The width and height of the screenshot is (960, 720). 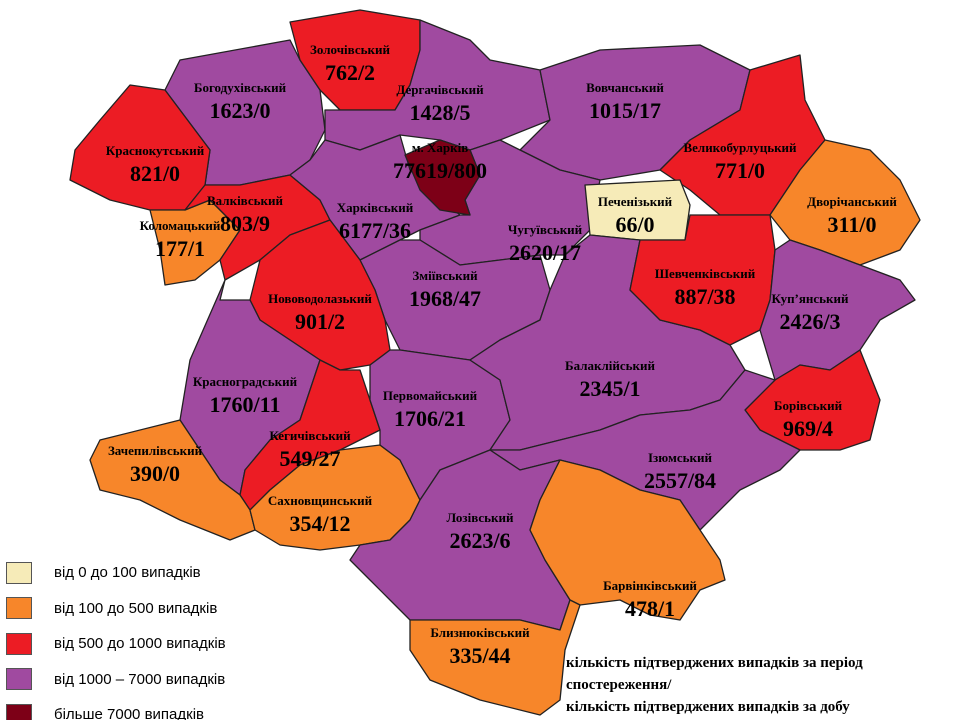 I want to click on legend-label: від 500 до 1000 випадків, so click(x=140, y=644).